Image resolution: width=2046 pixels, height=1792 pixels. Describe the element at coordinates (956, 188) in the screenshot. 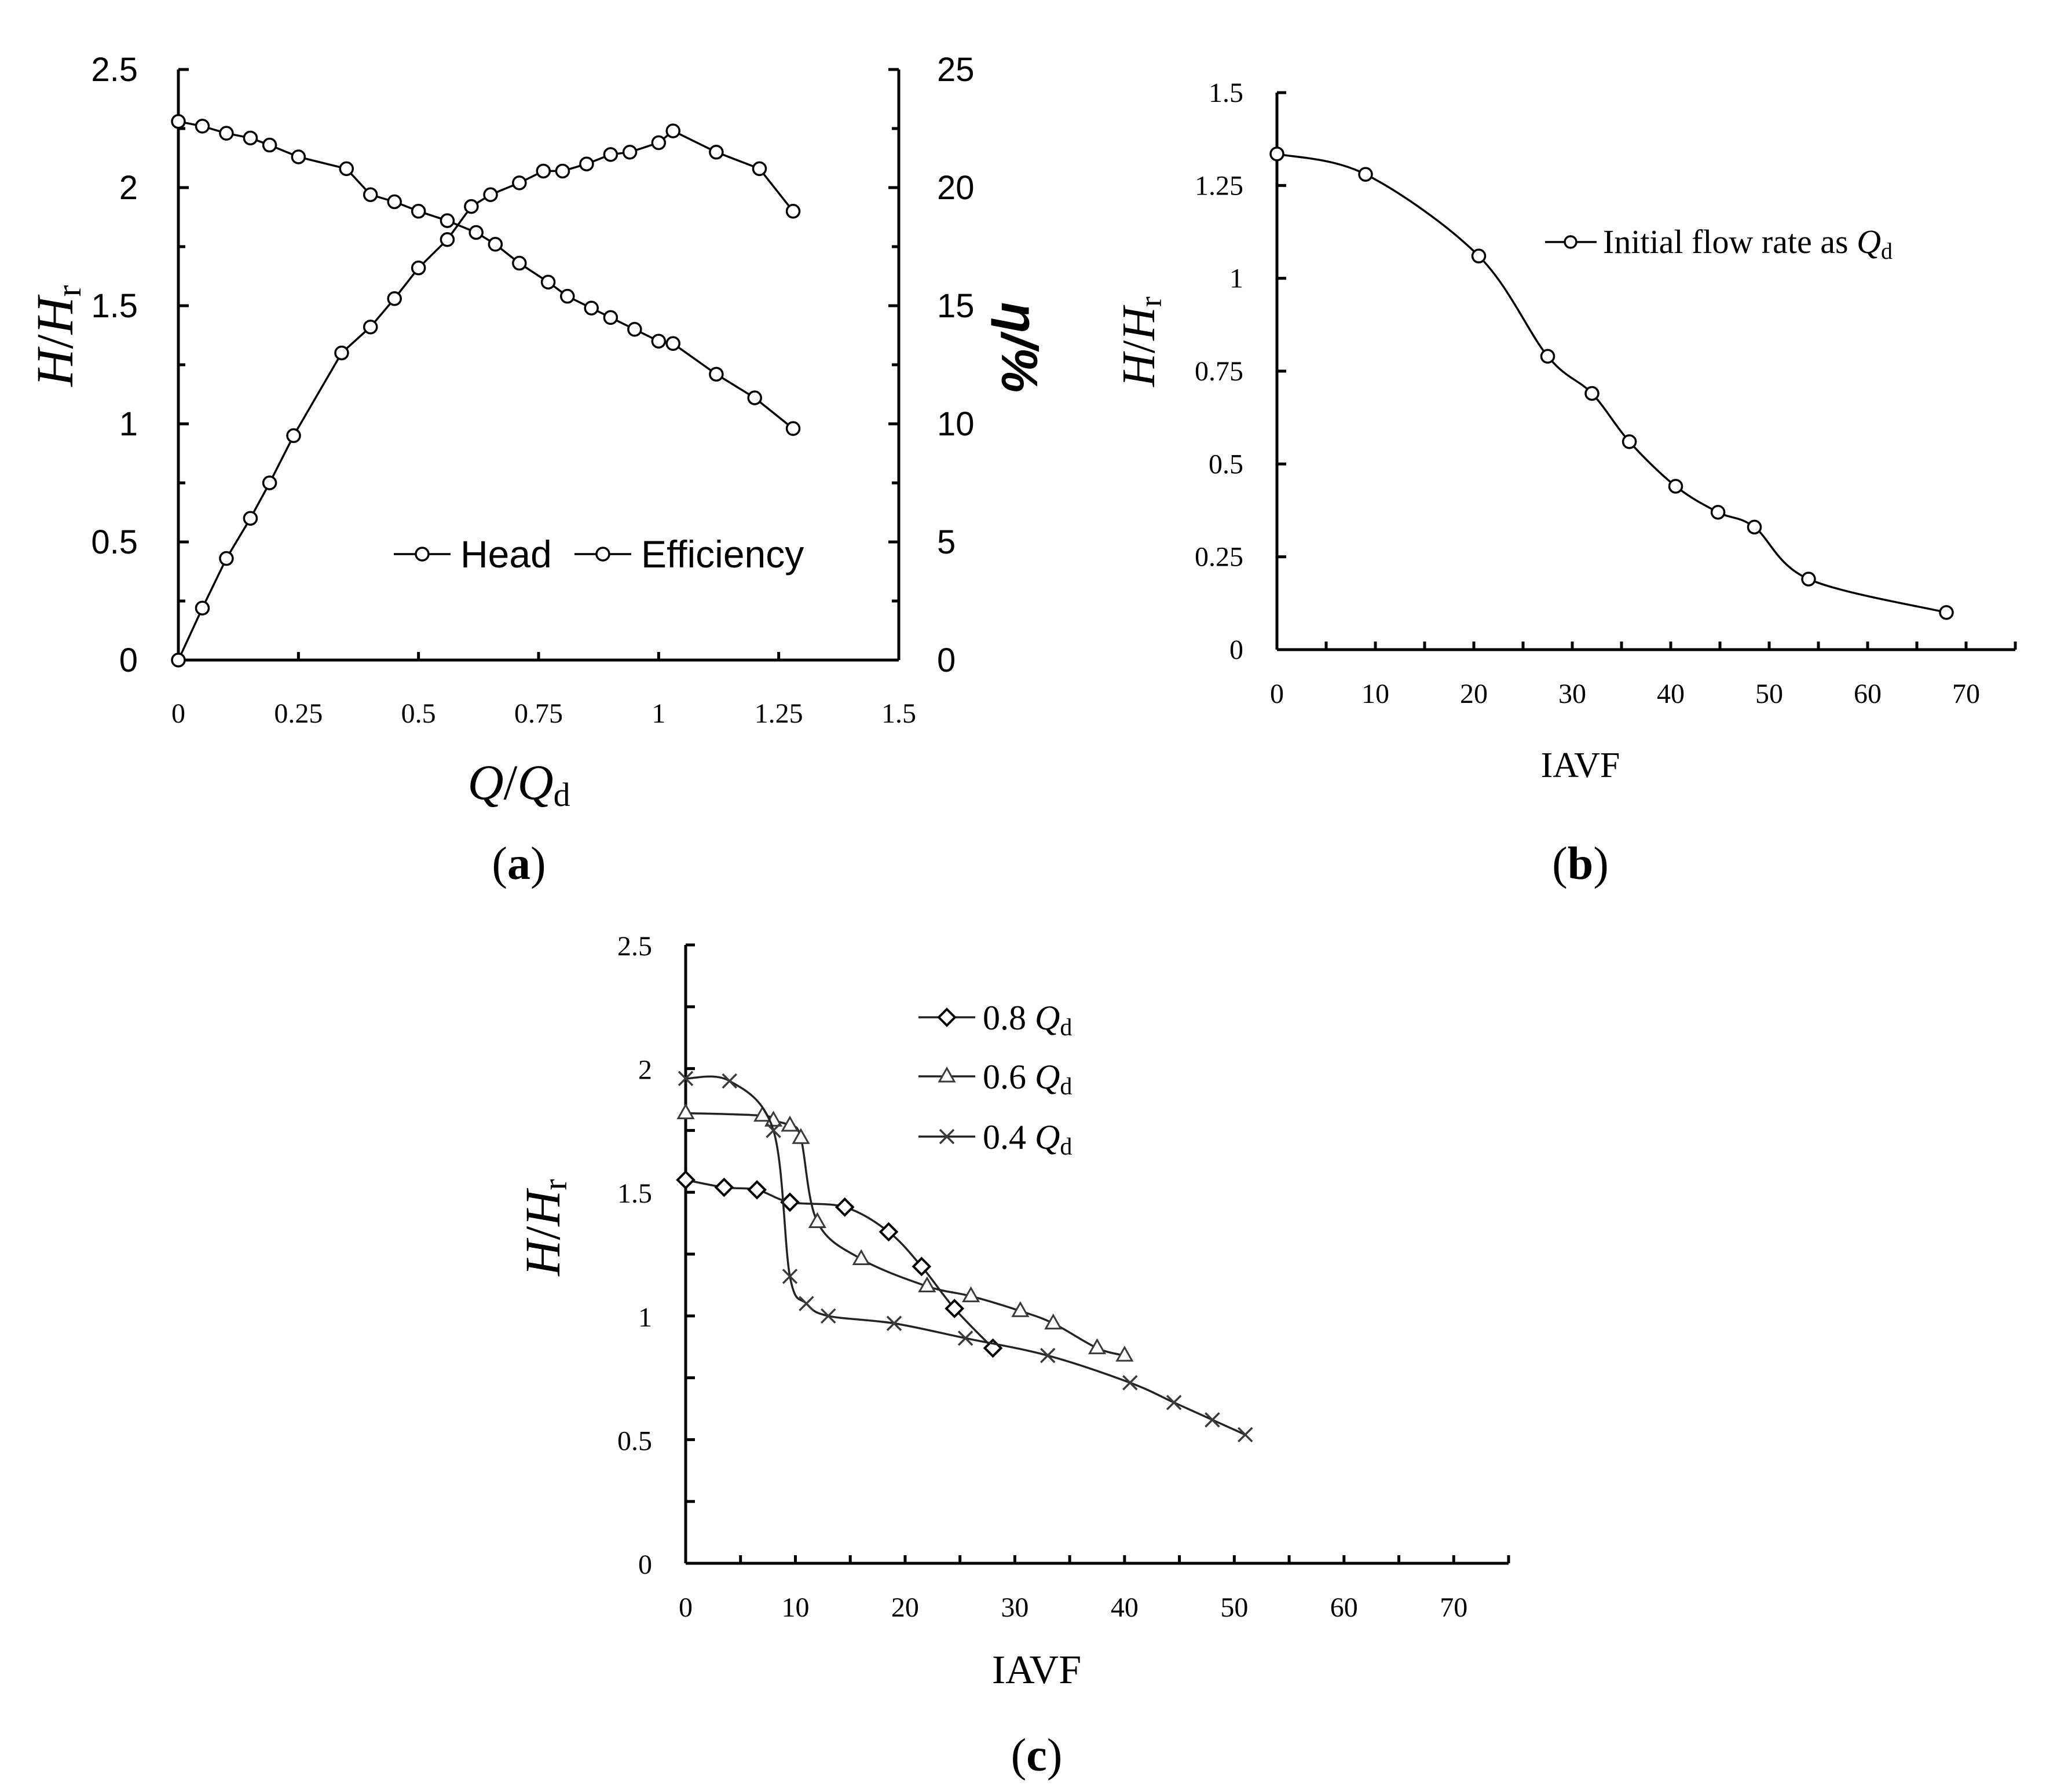

I see `chart-a-y2tick-label: 20` at that location.